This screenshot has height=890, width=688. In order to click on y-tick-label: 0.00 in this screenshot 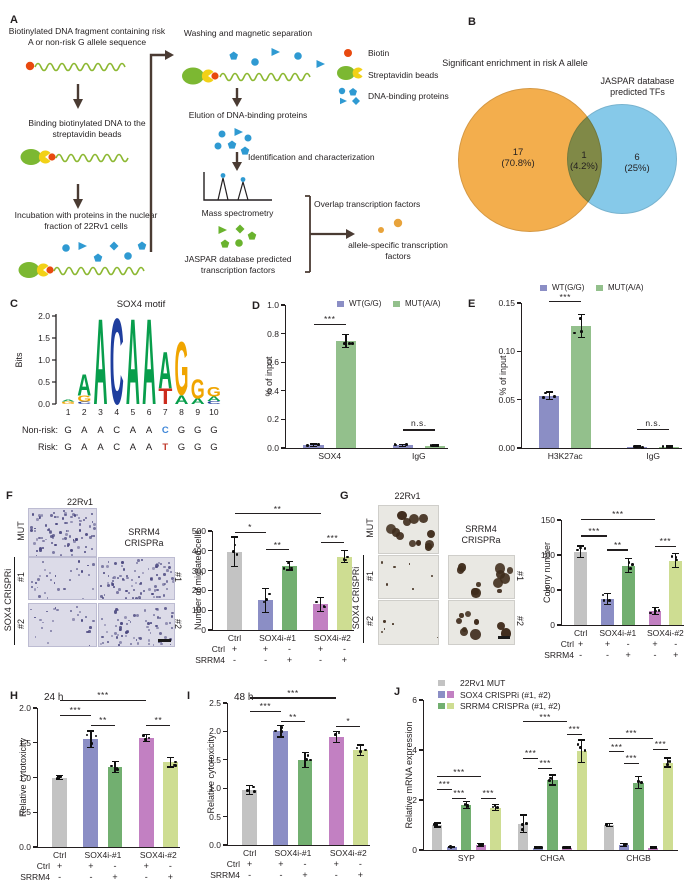, I will do `click(506, 448)`.